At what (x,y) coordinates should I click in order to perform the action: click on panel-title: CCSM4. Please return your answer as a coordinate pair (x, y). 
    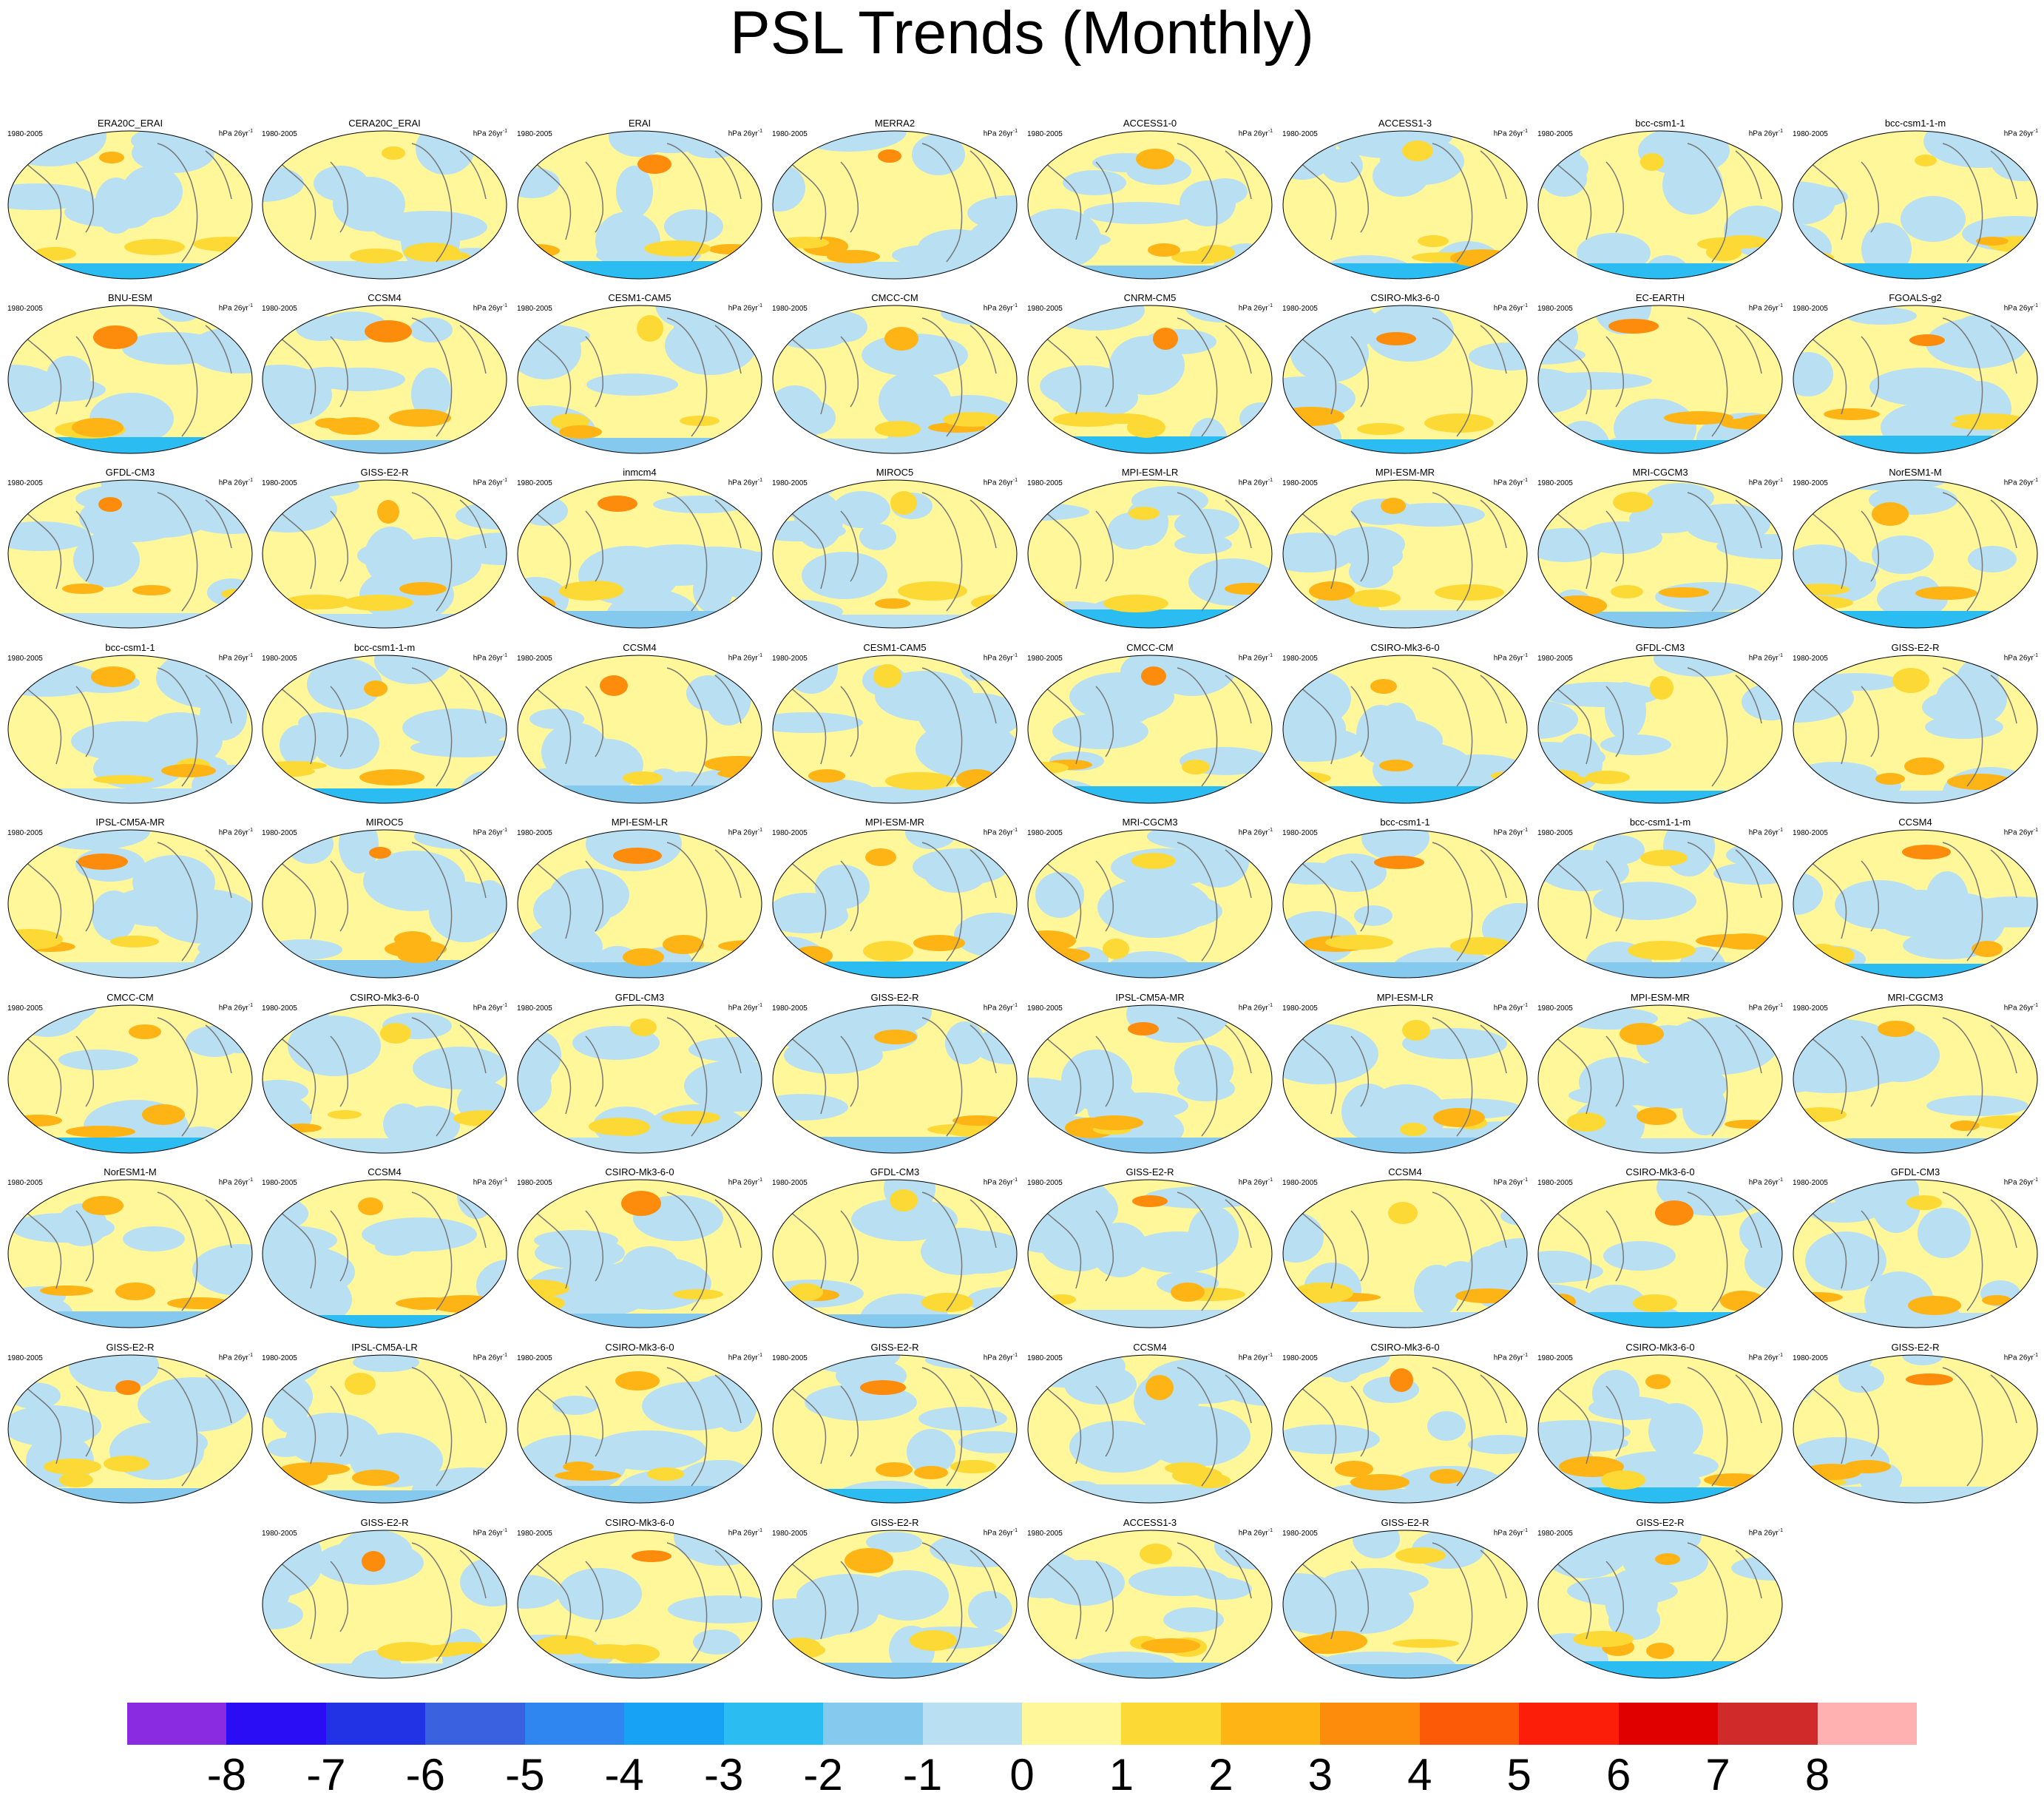
    Looking at the image, I should click on (1915, 822).